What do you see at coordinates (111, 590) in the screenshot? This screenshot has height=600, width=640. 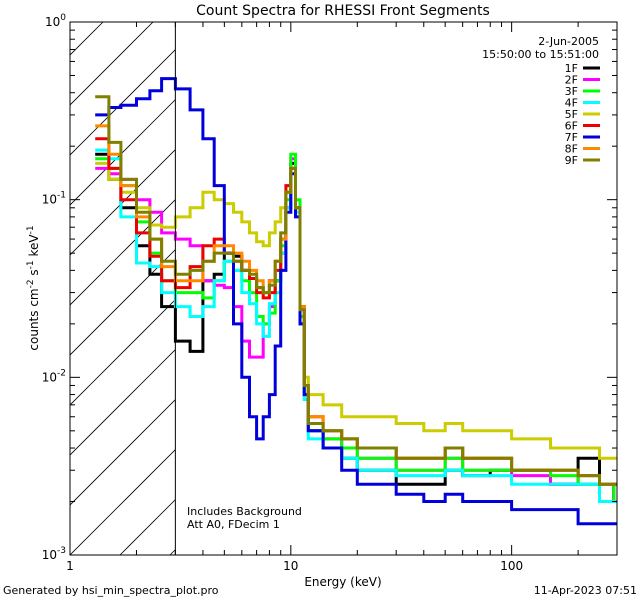 I see `footer-generated-by: Generated by hsi_min_spectra_plot.pro` at bounding box center [111, 590].